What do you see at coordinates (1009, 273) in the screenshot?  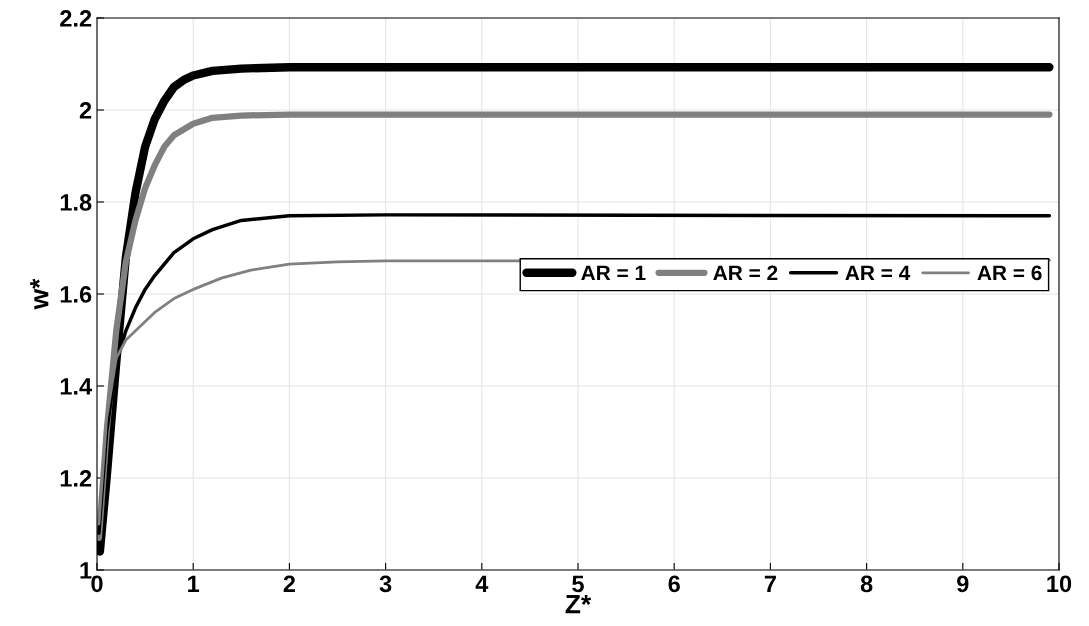 I see `legend-label: AR = 6` at bounding box center [1009, 273].